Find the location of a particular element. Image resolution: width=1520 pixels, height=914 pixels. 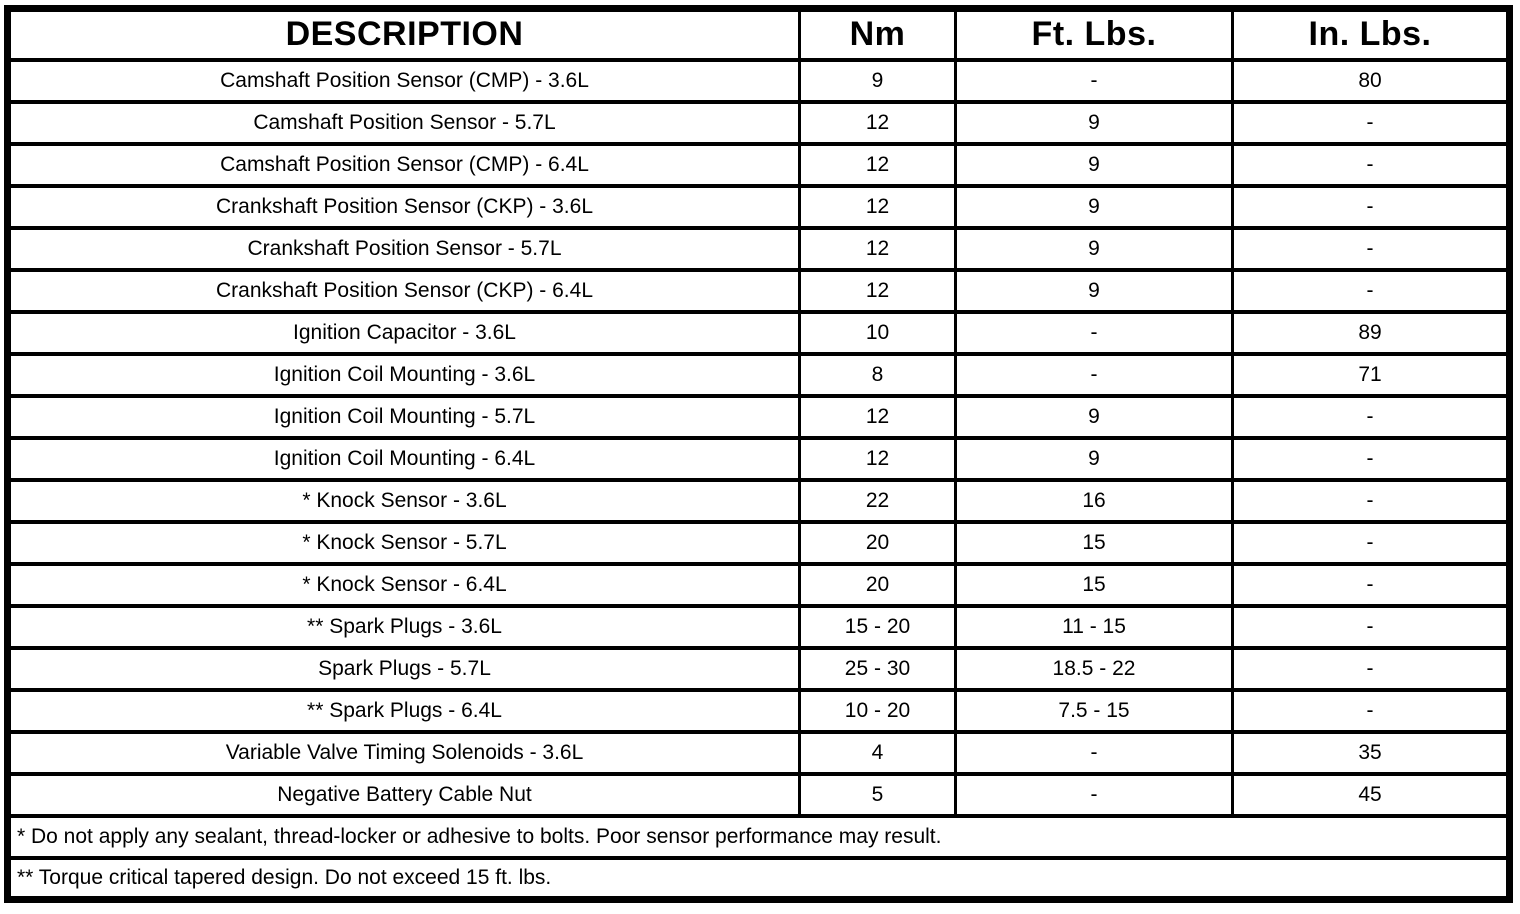

table-row: ** Spark Plugs - 3.6L 15 - 20 11 - 15 - is located at coordinates (758, 626).